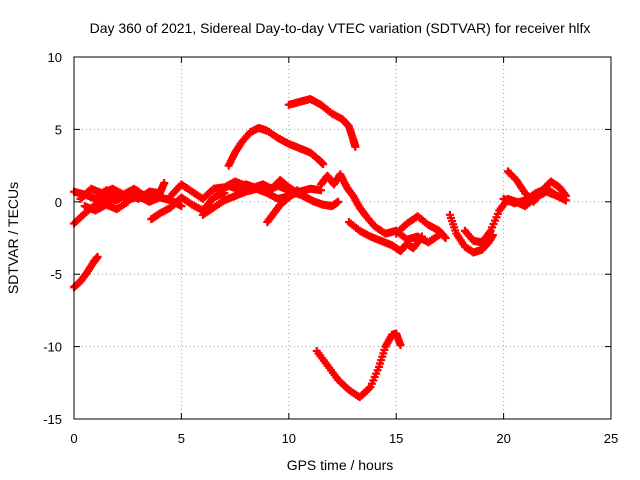  I want to click on y-tick-label: -5, so click(56, 274).